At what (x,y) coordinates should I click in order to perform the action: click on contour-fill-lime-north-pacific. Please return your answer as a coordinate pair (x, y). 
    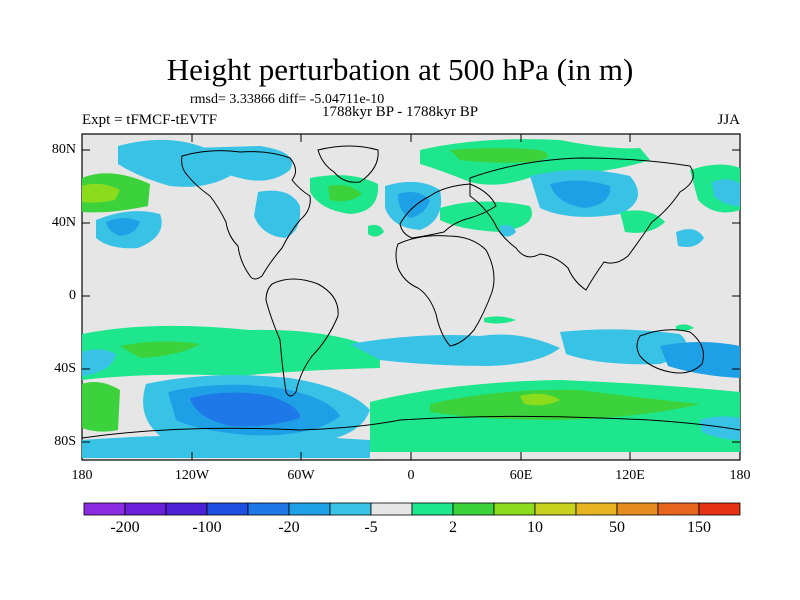
    Looking at the image, I should click on (101, 193).